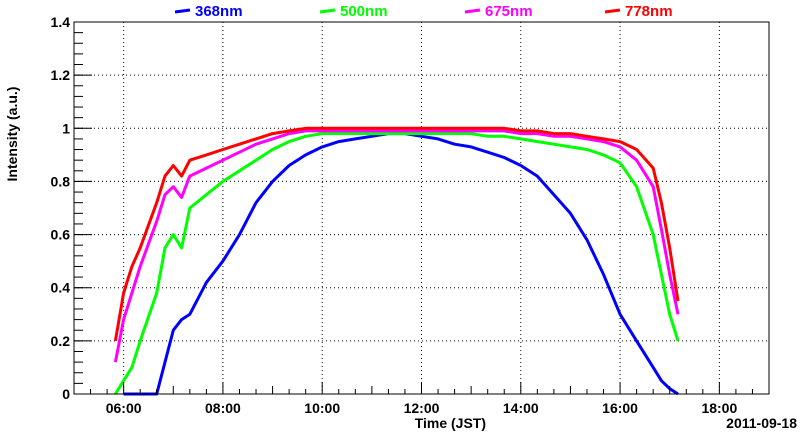  What do you see at coordinates (761, 423) in the screenshot?
I see `date-label: 2011-09-18` at bounding box center [761, 423].